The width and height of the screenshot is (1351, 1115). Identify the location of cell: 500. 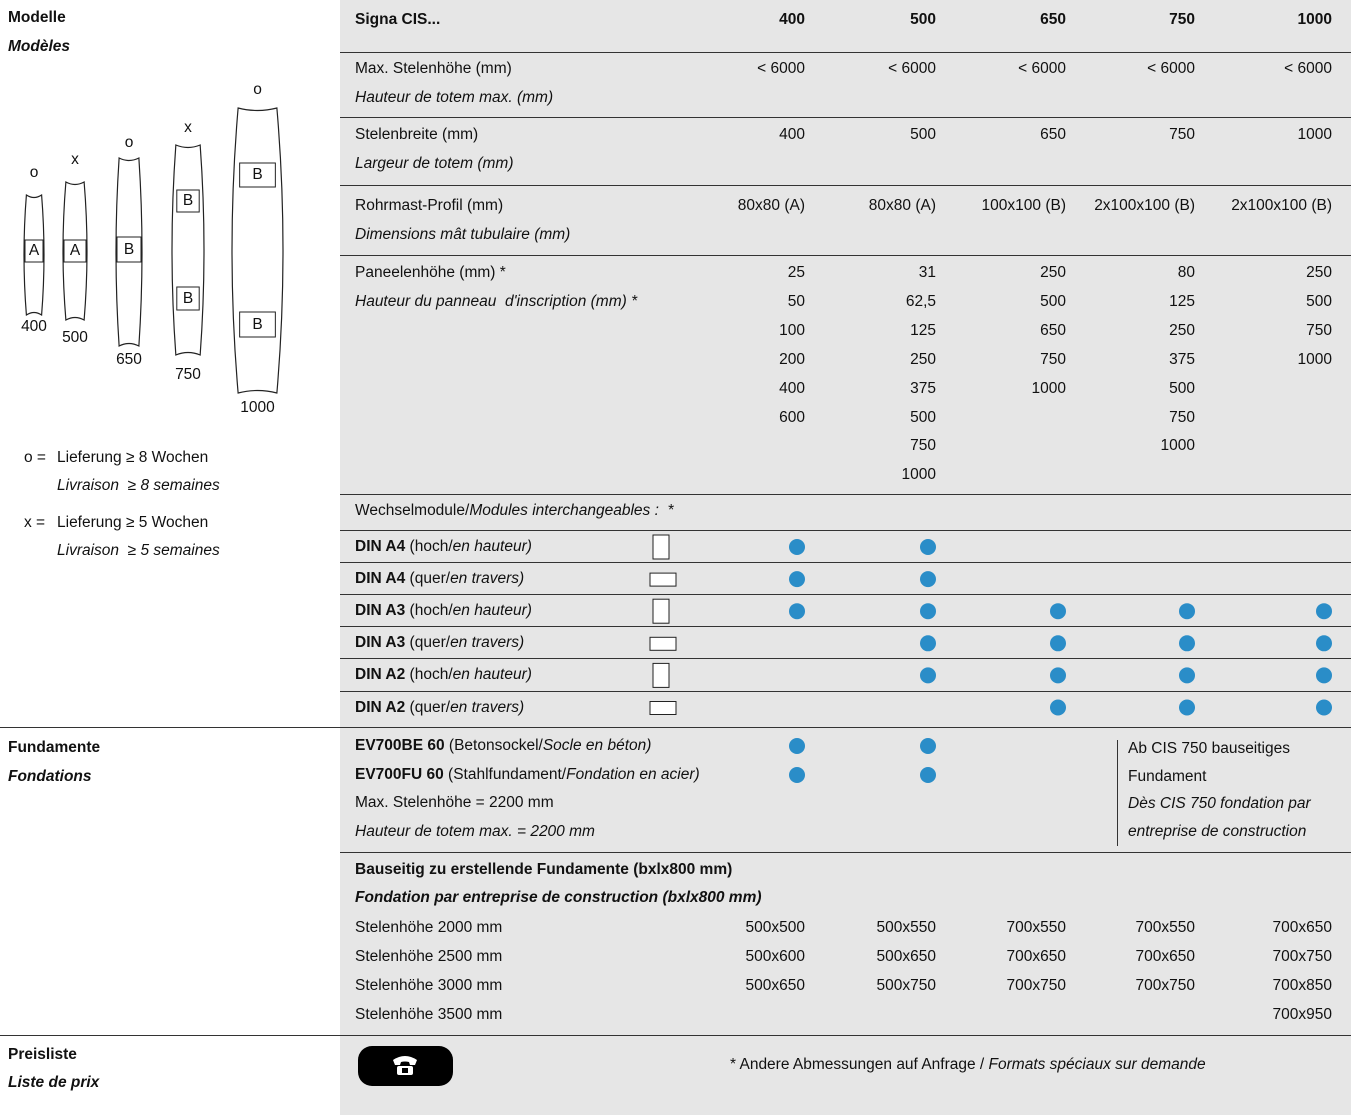
(923, 417).